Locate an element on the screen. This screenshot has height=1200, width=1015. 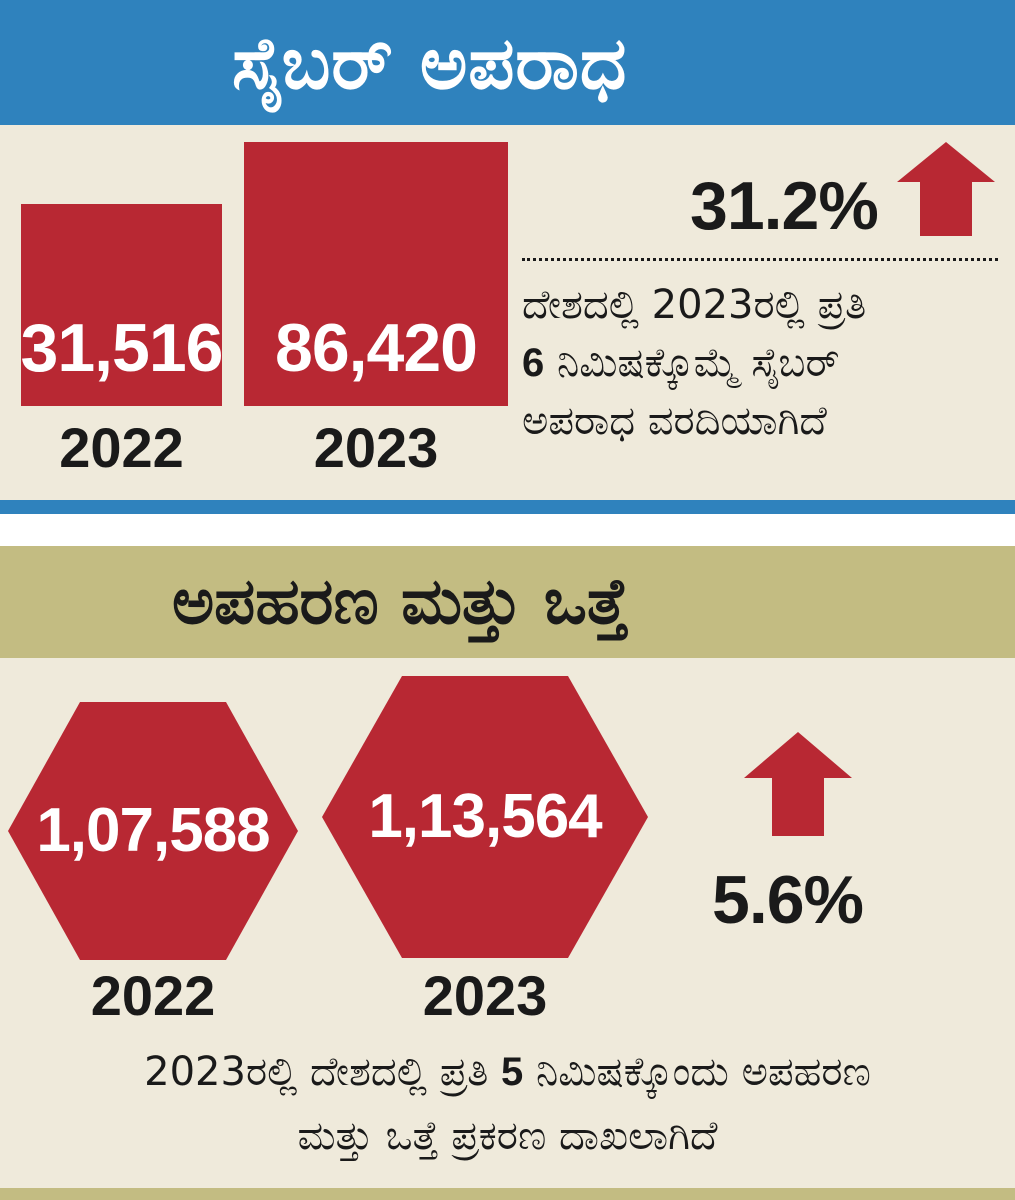
cyber-bar-value-2022: 31,516 is located at coordinates (122, 348).